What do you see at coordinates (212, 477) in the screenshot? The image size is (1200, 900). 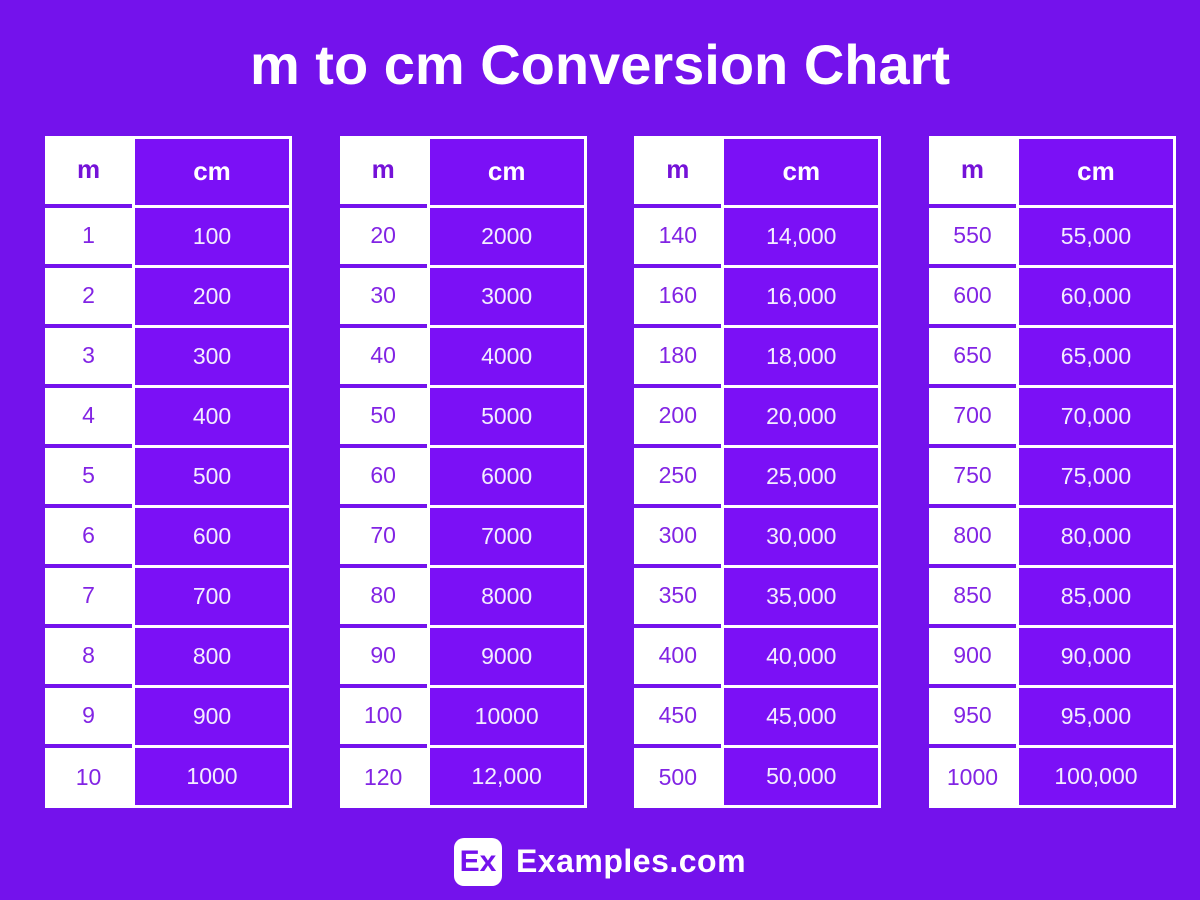 I see `cm-value-cell: 500` at bounding box center [212, 477].